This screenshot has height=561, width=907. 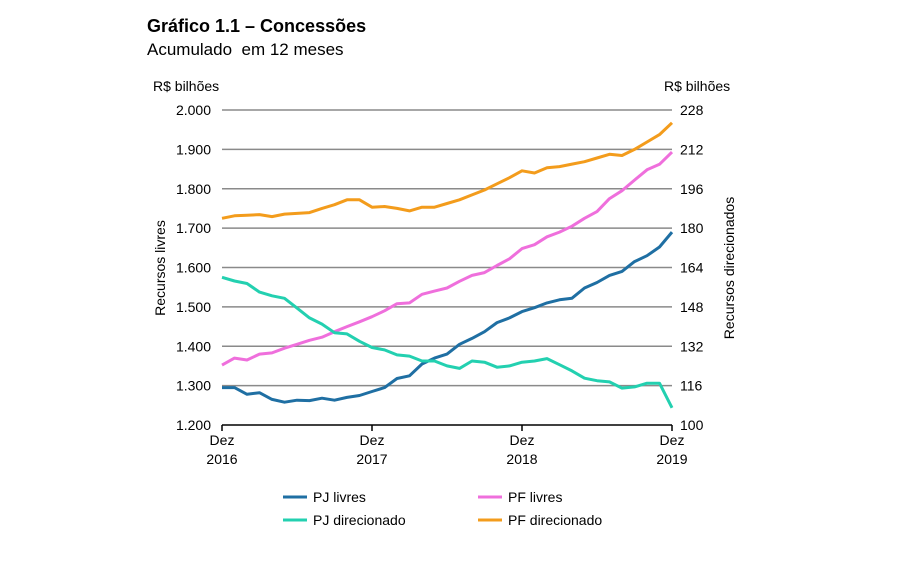 I want to click on left-tick-label: 1.900, so click(x=193, y=149).